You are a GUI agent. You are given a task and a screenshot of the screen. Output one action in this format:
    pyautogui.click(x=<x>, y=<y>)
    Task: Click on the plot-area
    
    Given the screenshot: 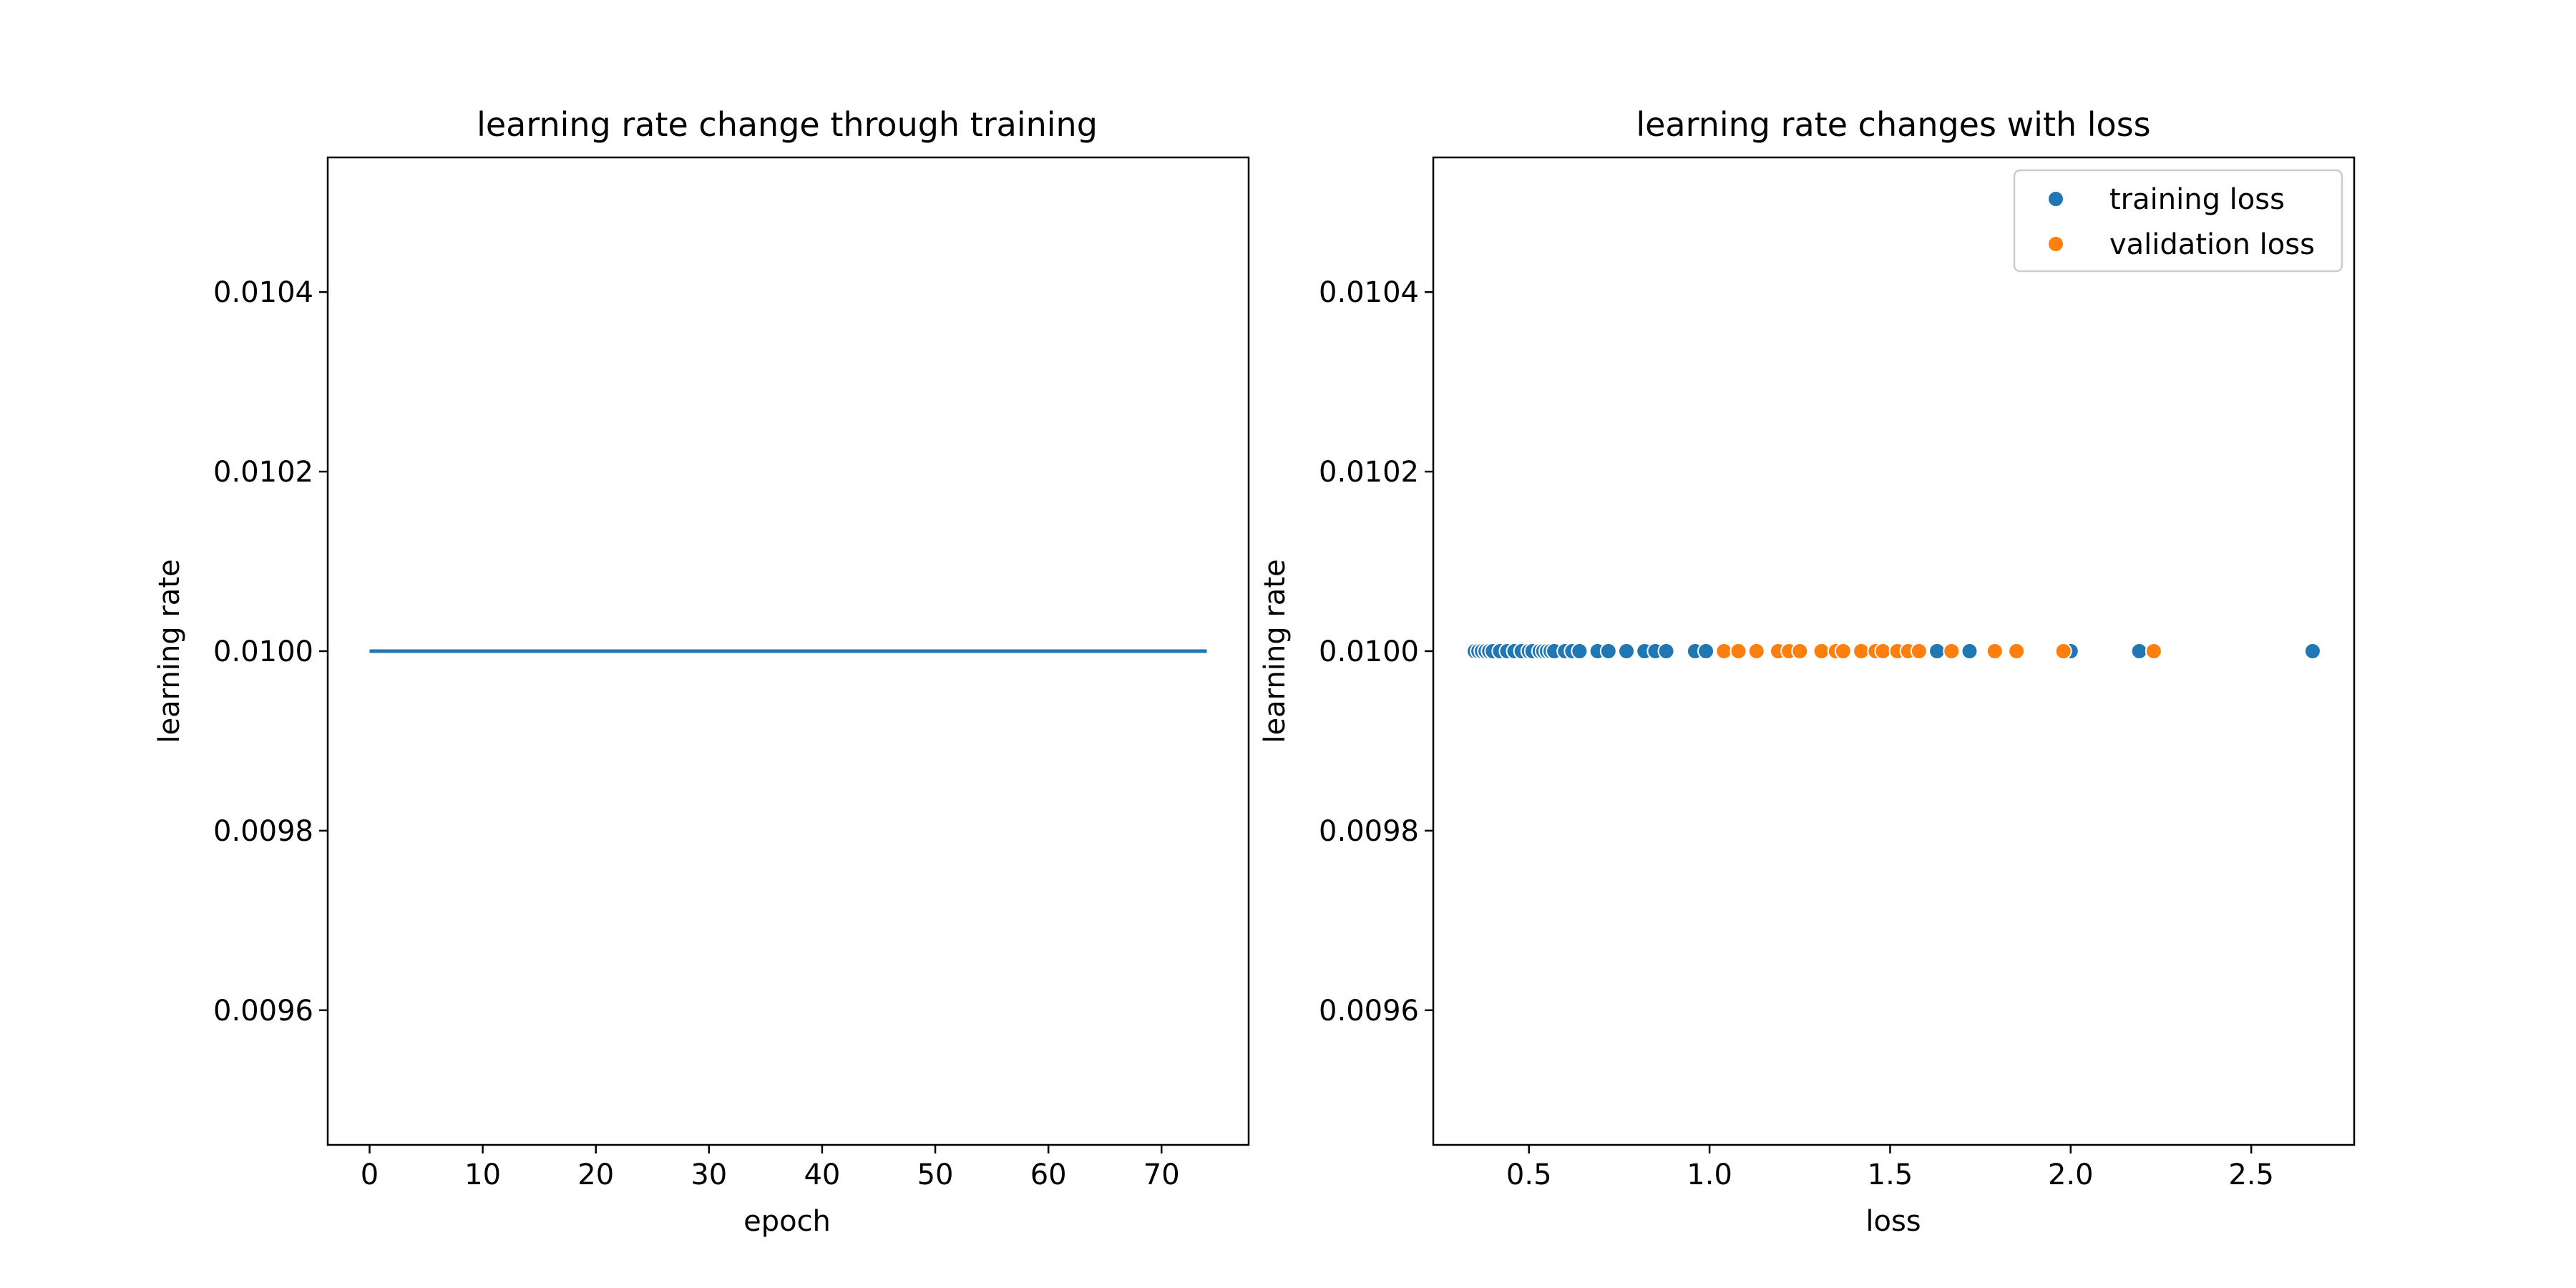 What is the action you would take?
    pyautogui.click(x=1893, y=651)
    